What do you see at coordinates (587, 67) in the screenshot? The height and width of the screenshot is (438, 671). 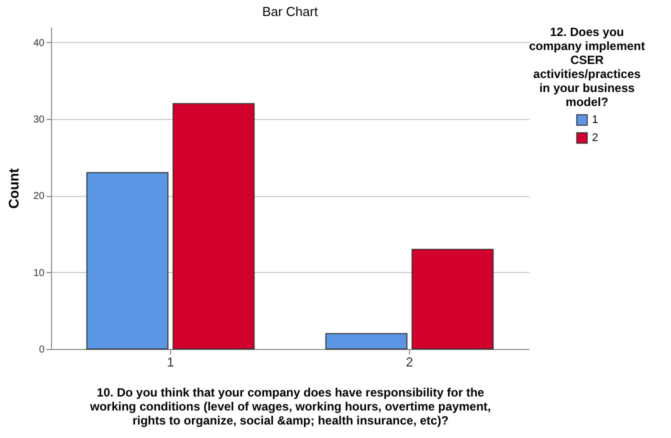 I see `legend-title: 12. Does you company implement CSER activities/practices in your business model?` at bounding box center [587, 67].